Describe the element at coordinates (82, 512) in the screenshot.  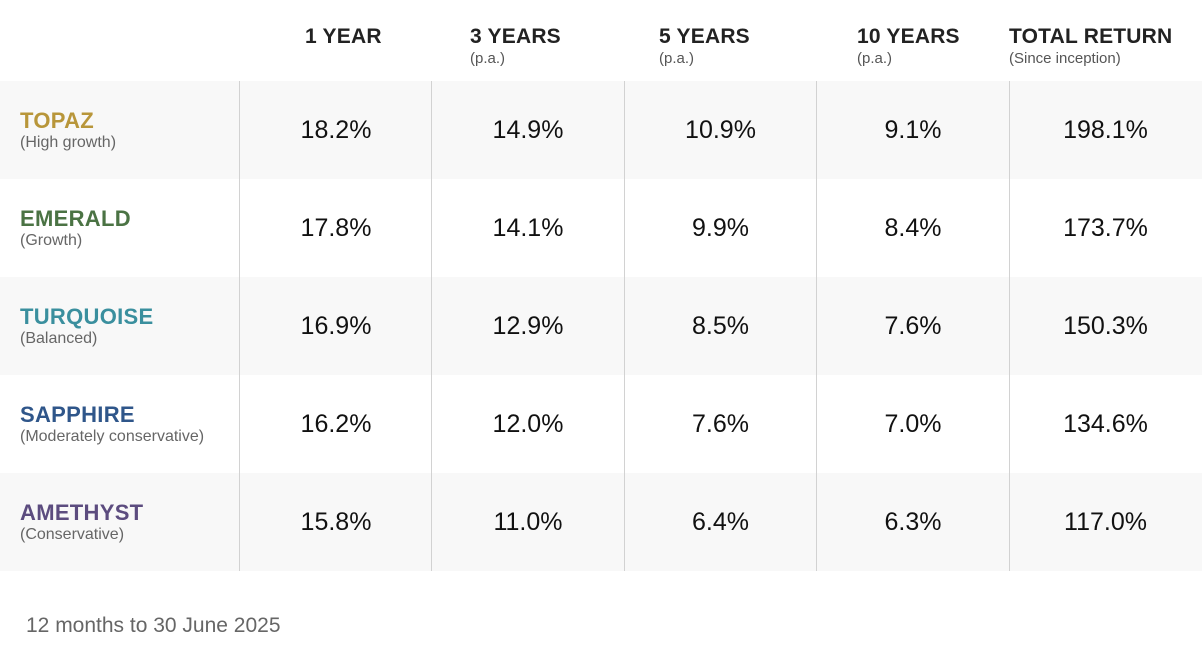
I see `fund-name: AMETHYST` at that location.